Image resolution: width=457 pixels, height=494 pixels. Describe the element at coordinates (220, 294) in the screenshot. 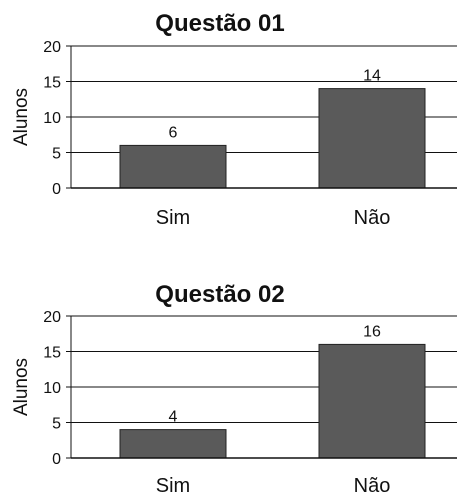

I see `chart-title: Questão 02` at that location.